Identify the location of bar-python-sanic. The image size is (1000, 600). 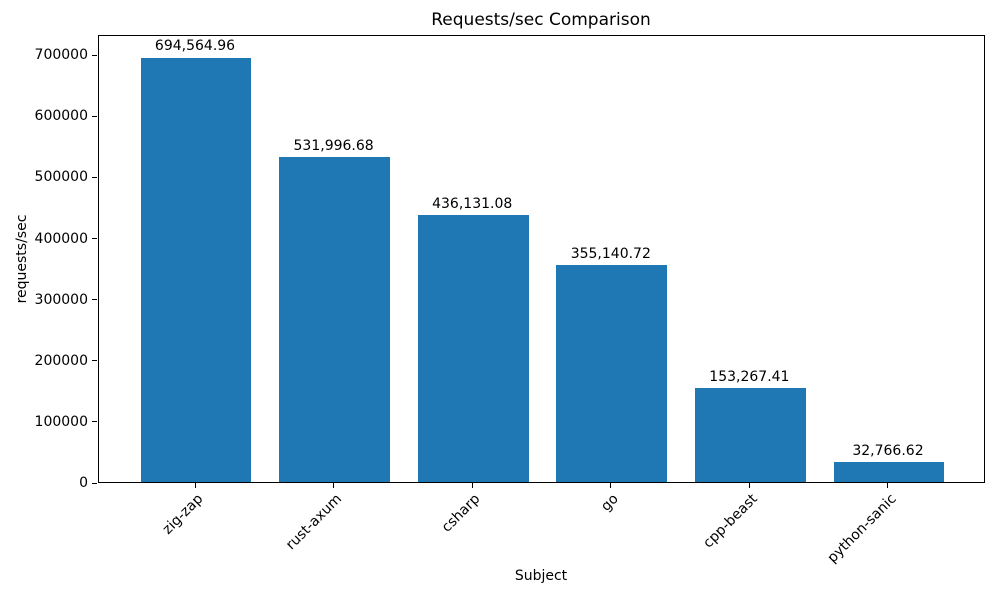
(889, 471).